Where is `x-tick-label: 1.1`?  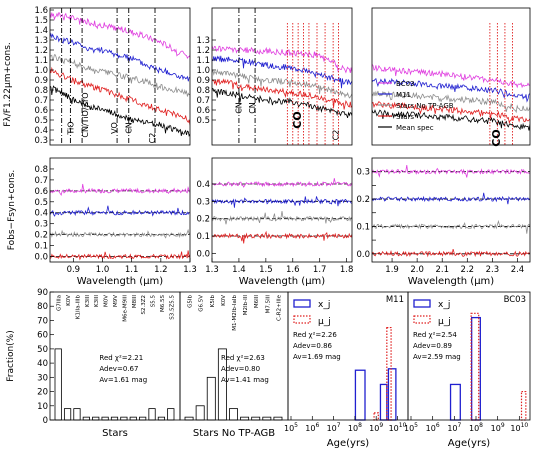
x-tick-label: 1.1 is located at coordinates (132, 270).